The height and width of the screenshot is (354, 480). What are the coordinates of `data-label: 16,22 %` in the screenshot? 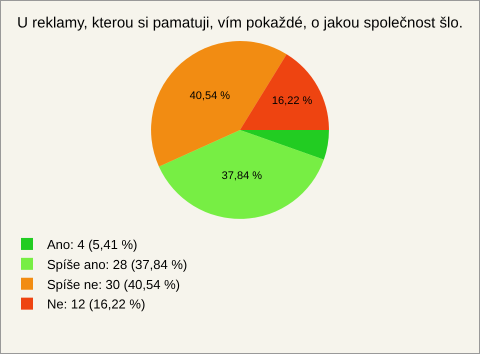 It's located at (292, 100).